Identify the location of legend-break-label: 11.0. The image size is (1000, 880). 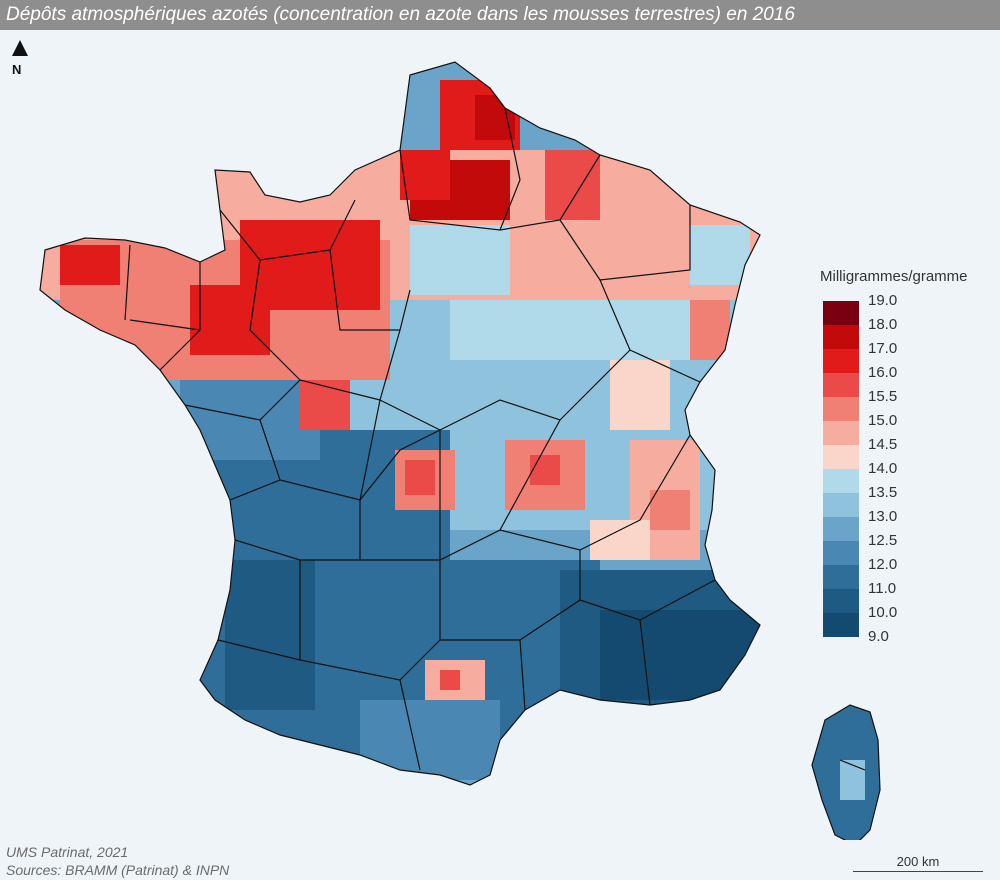
(882, 588).